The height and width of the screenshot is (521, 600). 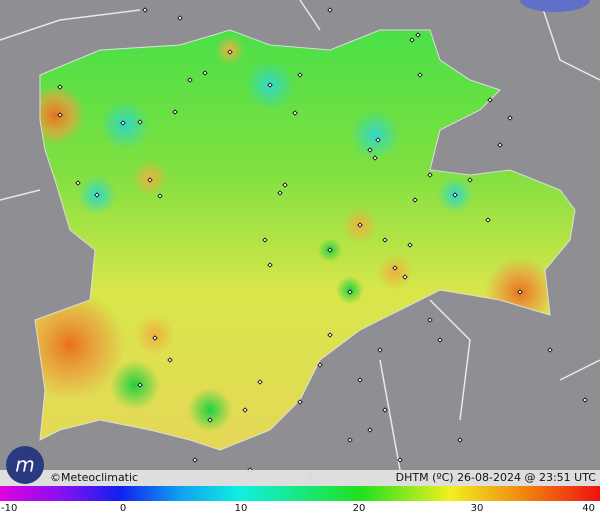 I want to click on colorbar, so click(x=300, y=493).